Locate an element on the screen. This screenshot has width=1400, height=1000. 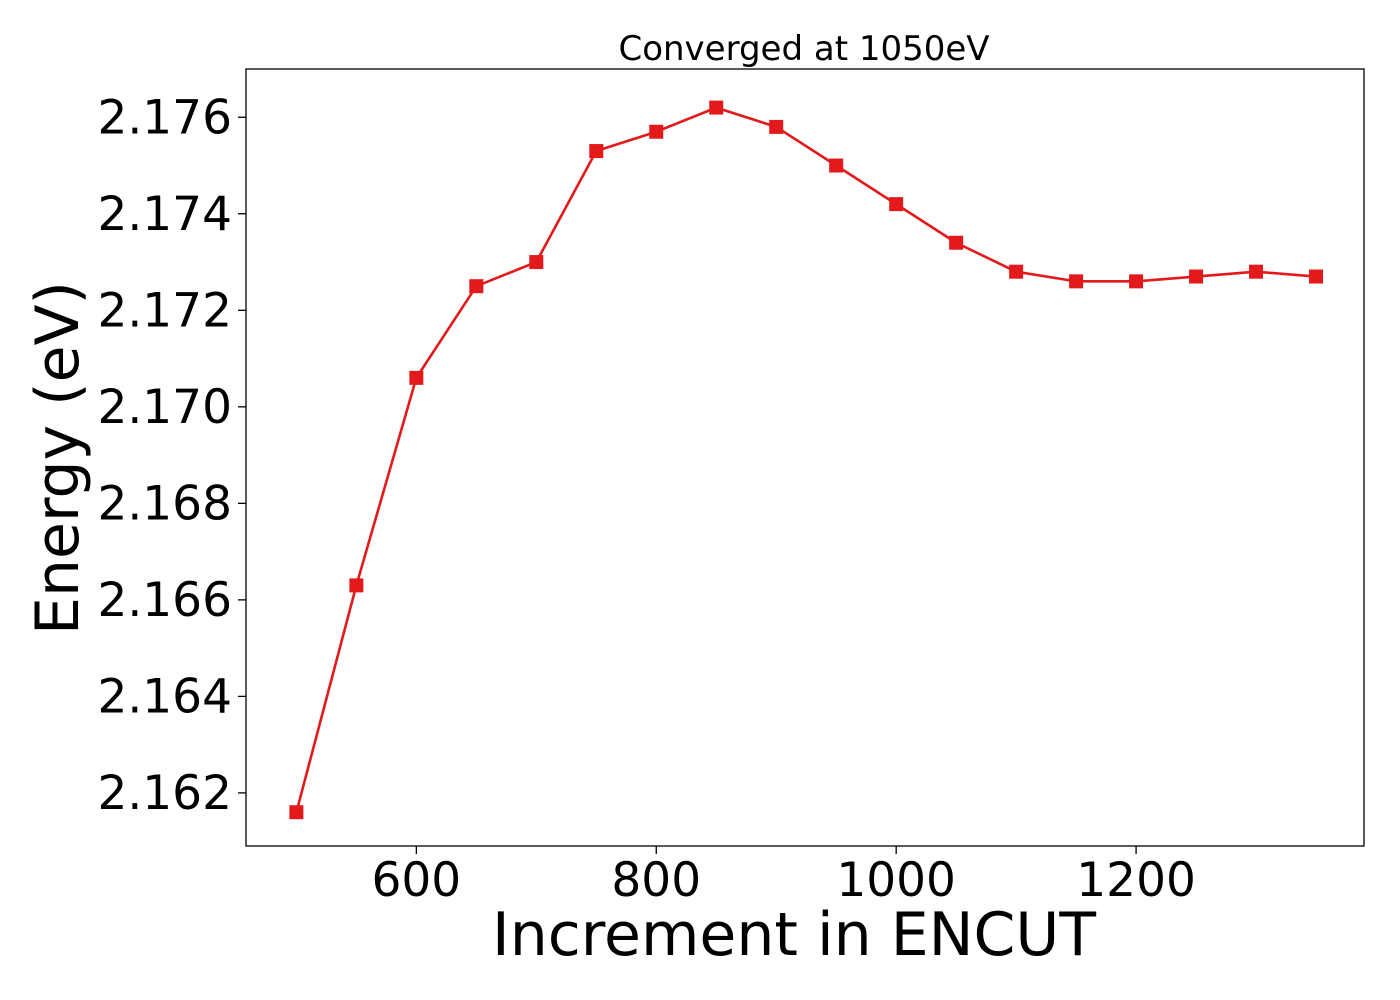
y-tick-label: 2.176 is located at coordinates (164, 117).